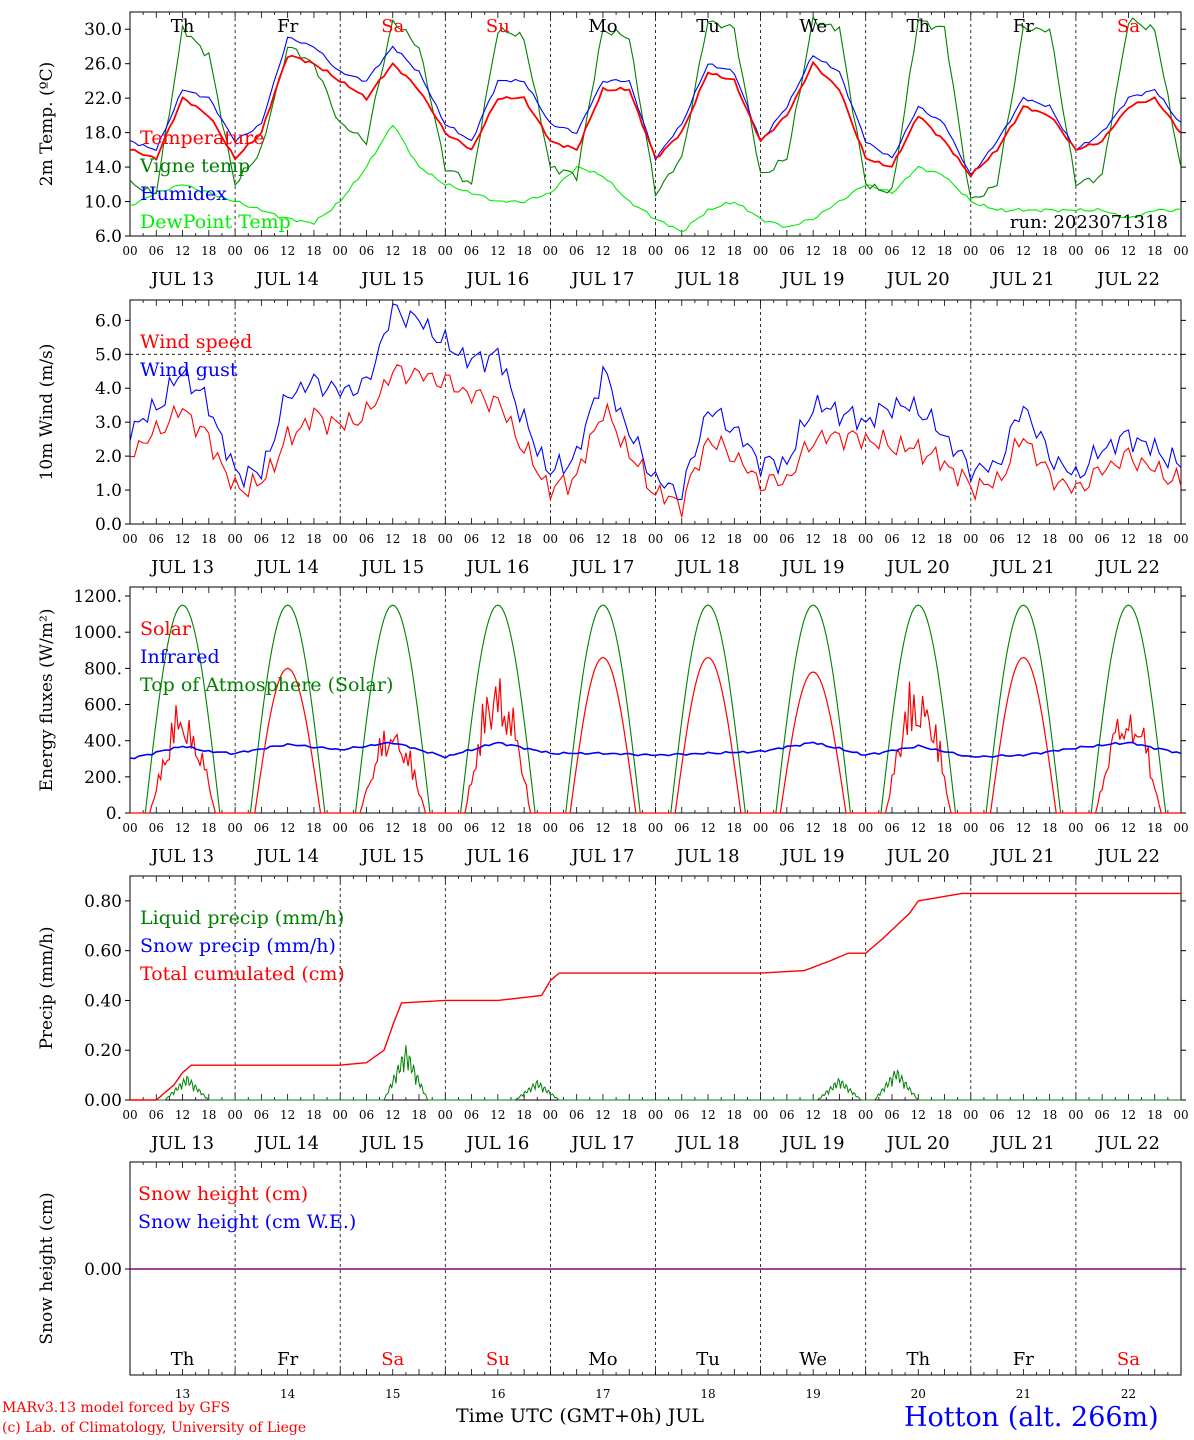 Image resolution: width=1194 pixels, height=1440 pixels. Describe the element at coordinates (266, 685) in the screenshot. I see `legend-top-of-atmosphere-solar-: Top of Atmosphere (Solar)` at that location.